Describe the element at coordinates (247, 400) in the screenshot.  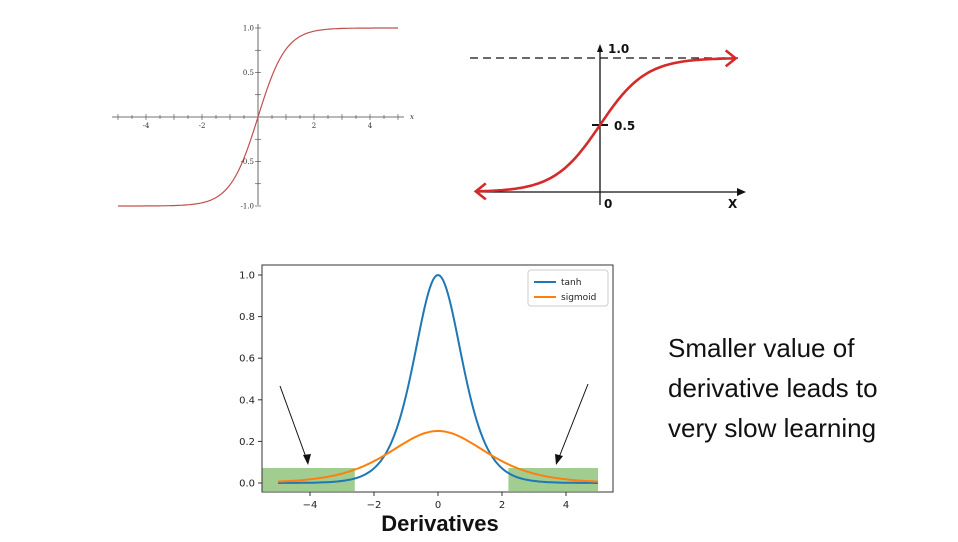
I see `derivatives-y-tick-label: 0.4` at that location.